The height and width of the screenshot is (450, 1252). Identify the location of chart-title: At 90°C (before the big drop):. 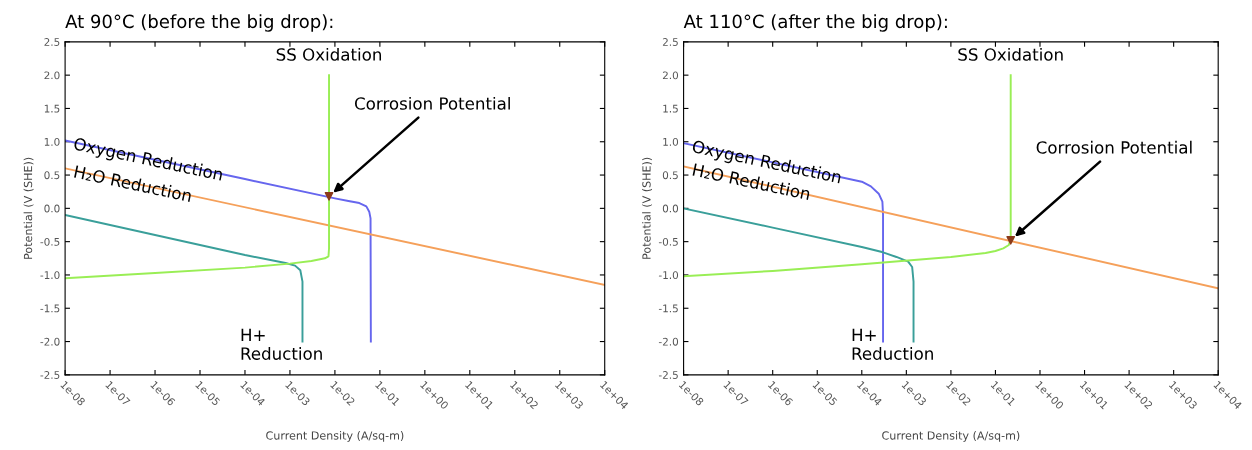
(199, 23).